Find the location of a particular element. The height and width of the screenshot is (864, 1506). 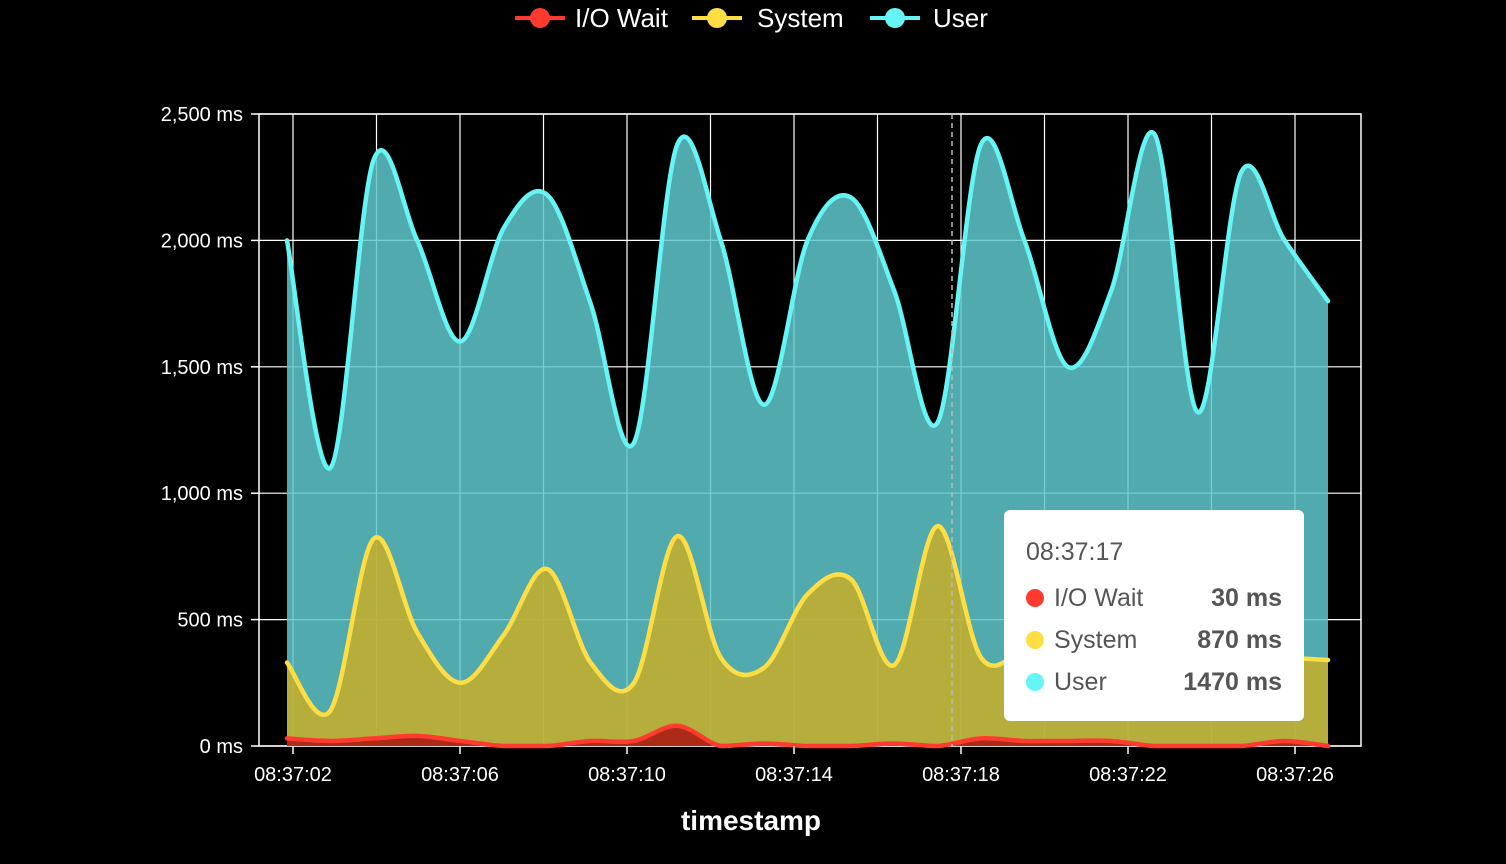

series-area-i-o-wait is located at coordinates (807, 735).